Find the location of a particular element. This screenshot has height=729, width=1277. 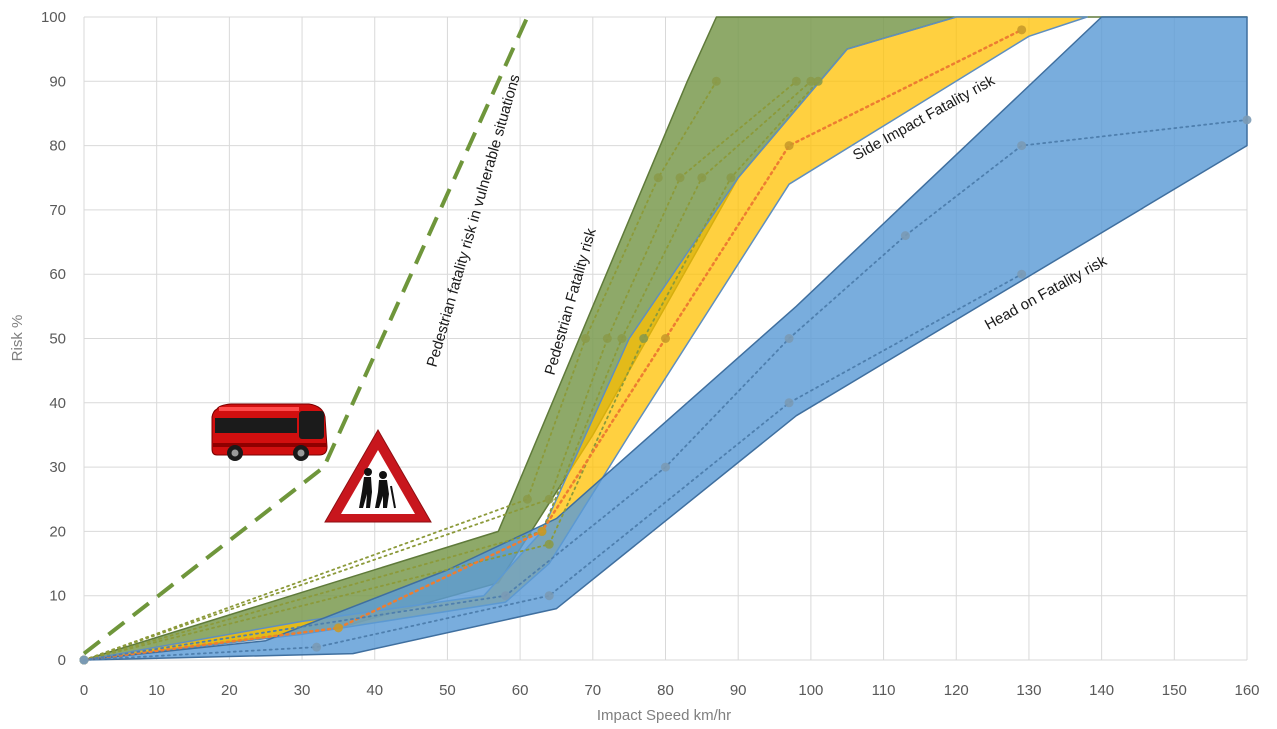

y-tick-label: 70 is located at coordinates (57, 210).